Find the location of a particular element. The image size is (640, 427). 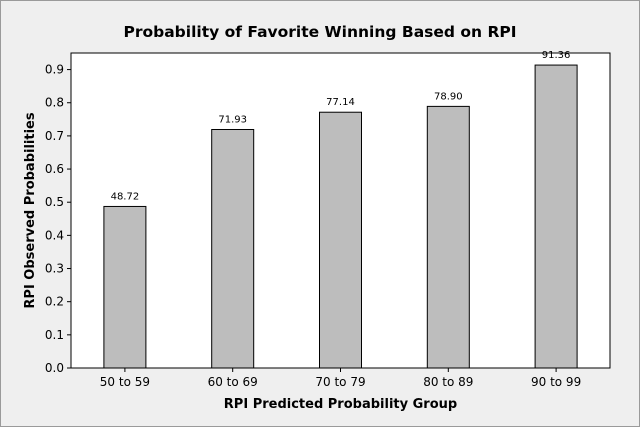

y-tick-label: 0.8 is located at coordinates (54, 103).